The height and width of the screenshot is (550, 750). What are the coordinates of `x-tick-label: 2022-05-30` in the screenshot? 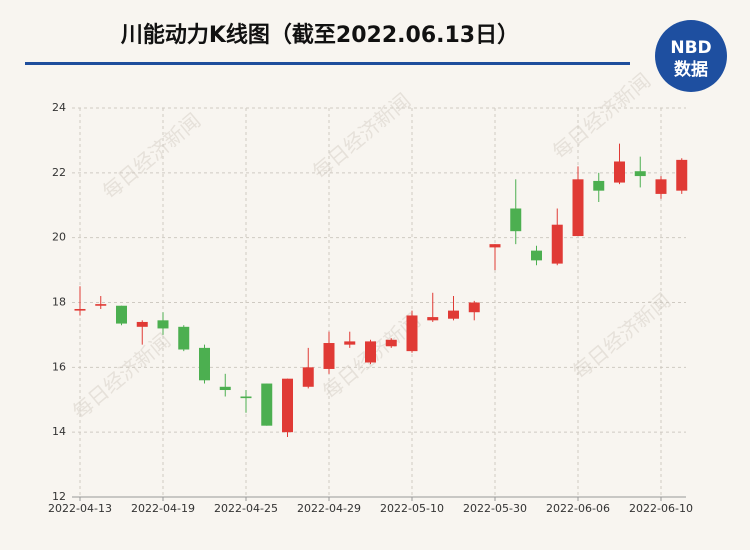 It's located at (495, 508).